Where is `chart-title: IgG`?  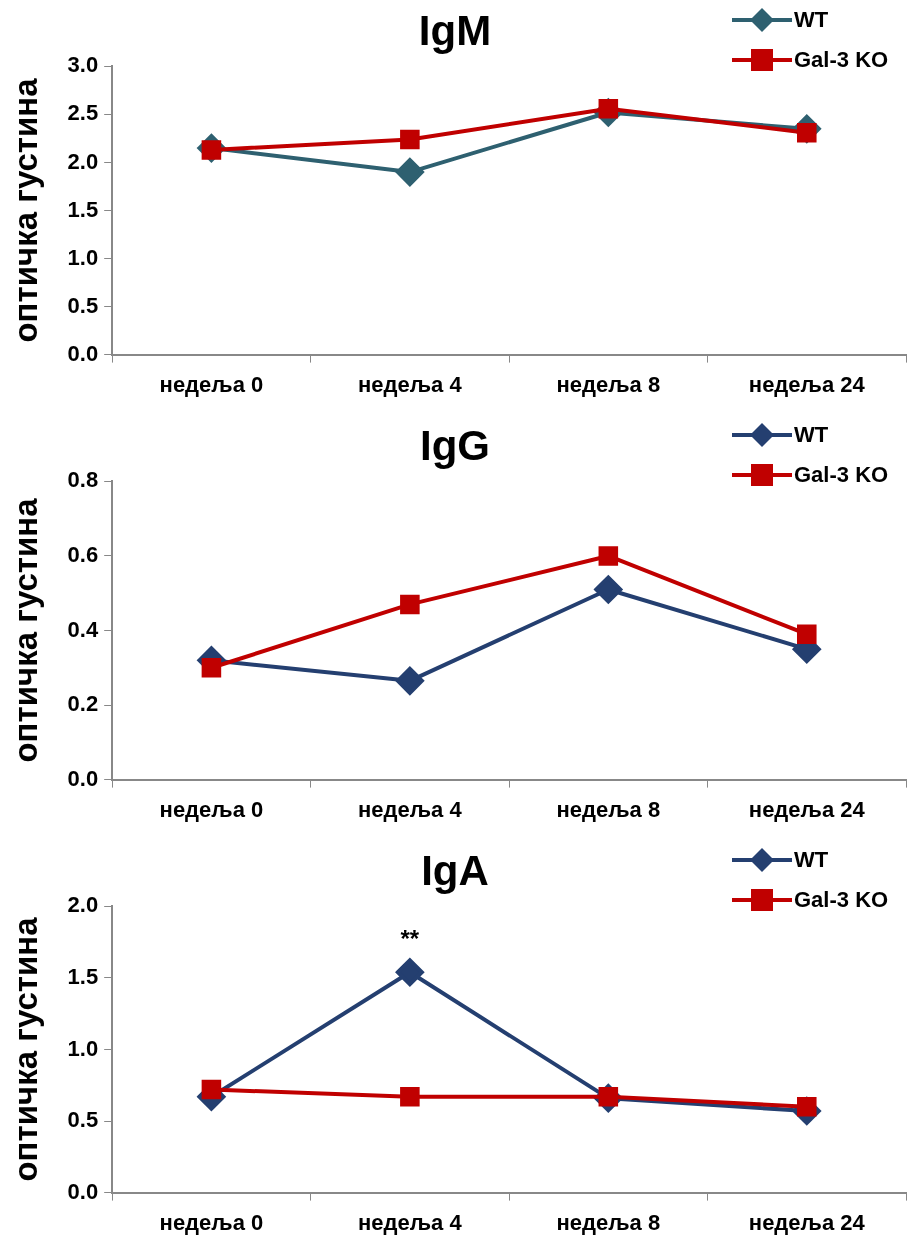 chart-title: IgG is located at coordinates (455, 445).